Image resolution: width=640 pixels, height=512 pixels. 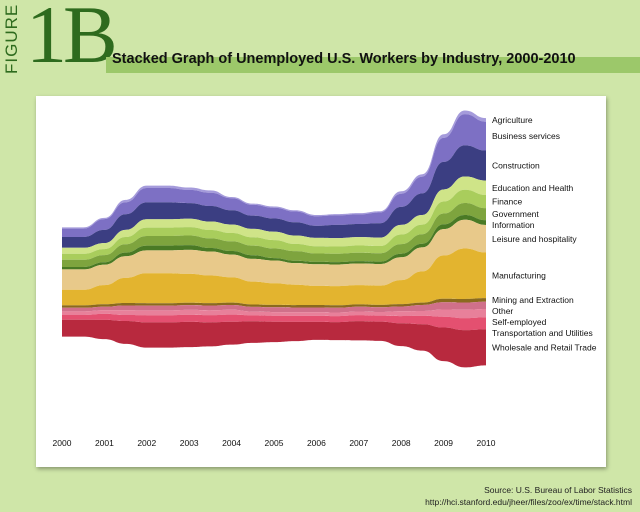 I want to click on series-label: Finance, so click(x=507, y=202).